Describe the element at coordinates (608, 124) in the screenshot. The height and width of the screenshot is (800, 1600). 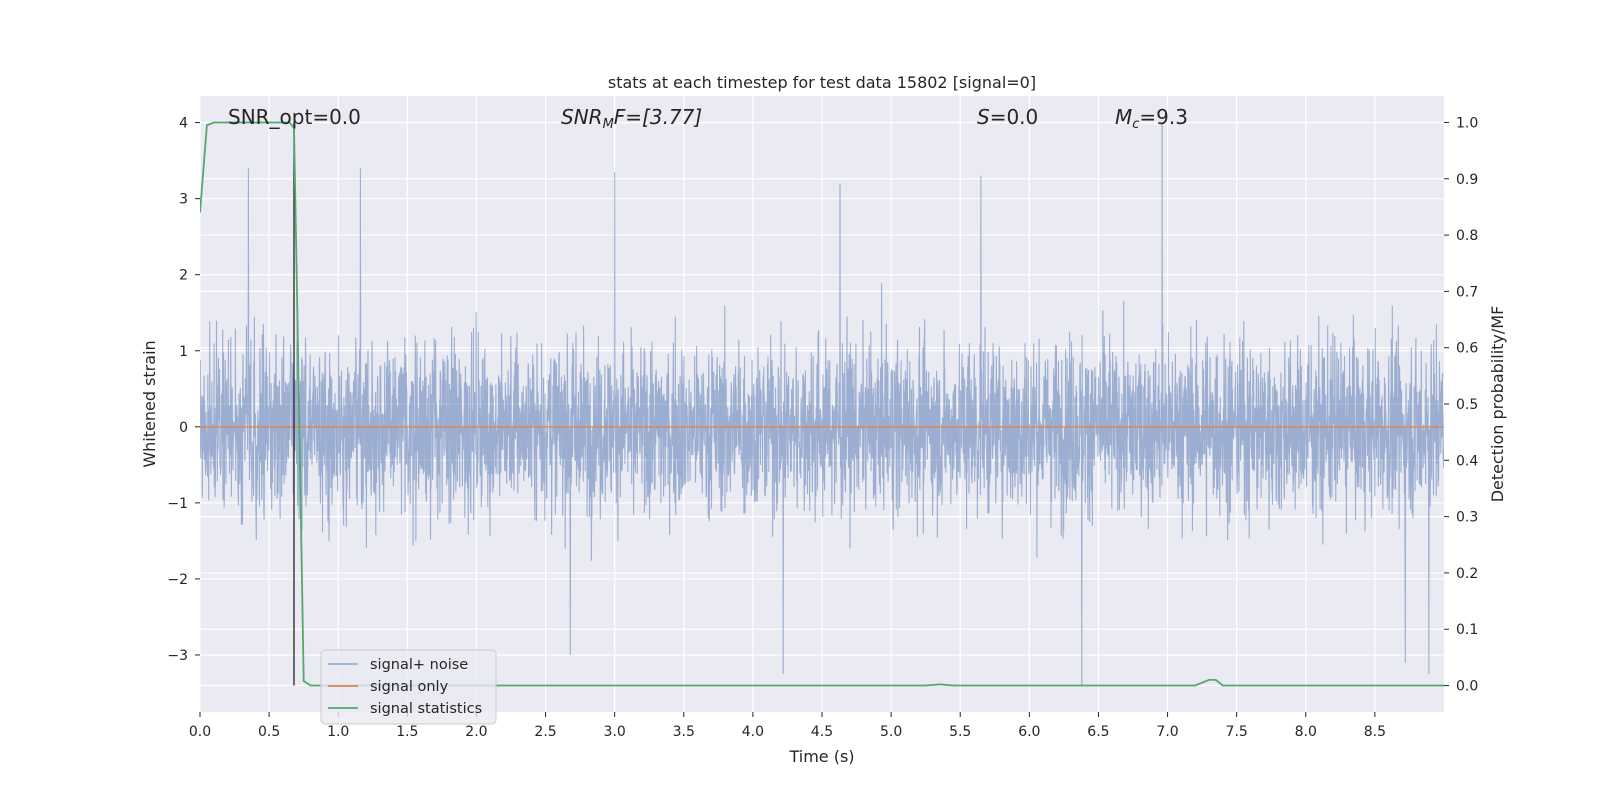
I see `snr-mf-sub: M` at that location.